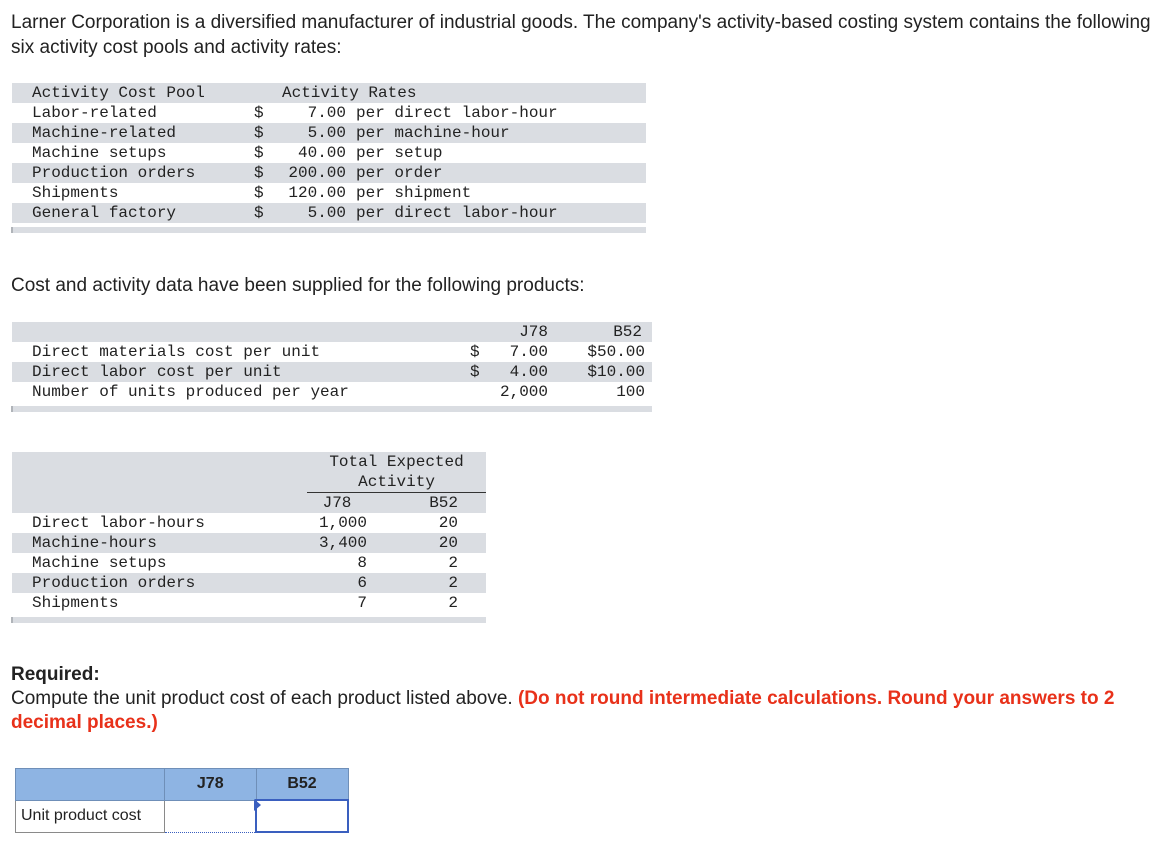 This screenshot has height=851, width=1168. I want to click on expected-row: Direct labor-hours 1,000 20, so click(249, 523).